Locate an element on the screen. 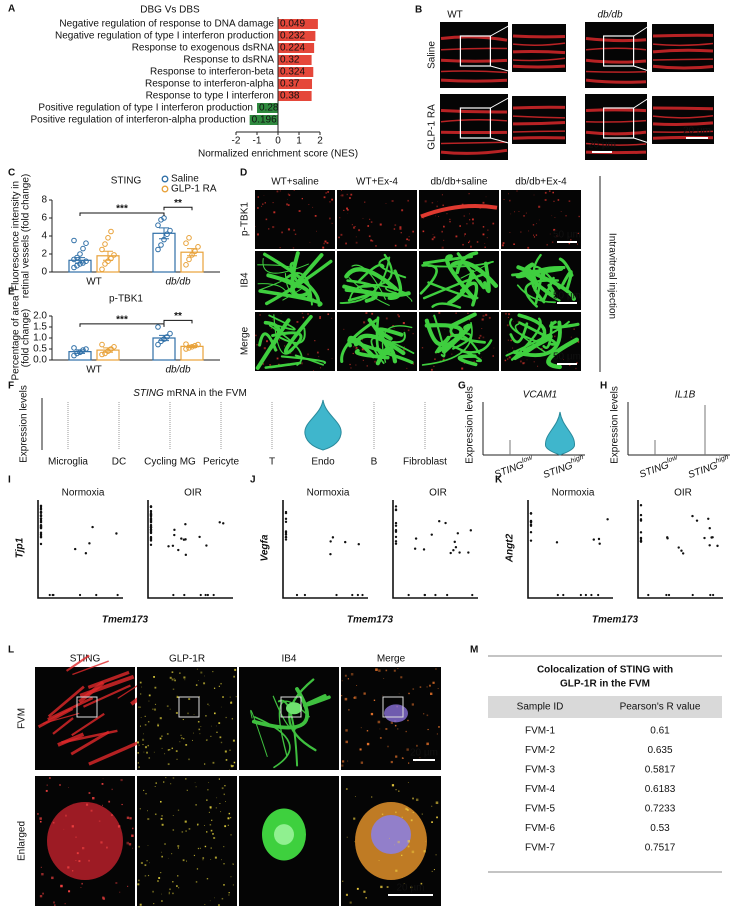 The image size is (733, 910). bar is located at coordinates (296, 72).